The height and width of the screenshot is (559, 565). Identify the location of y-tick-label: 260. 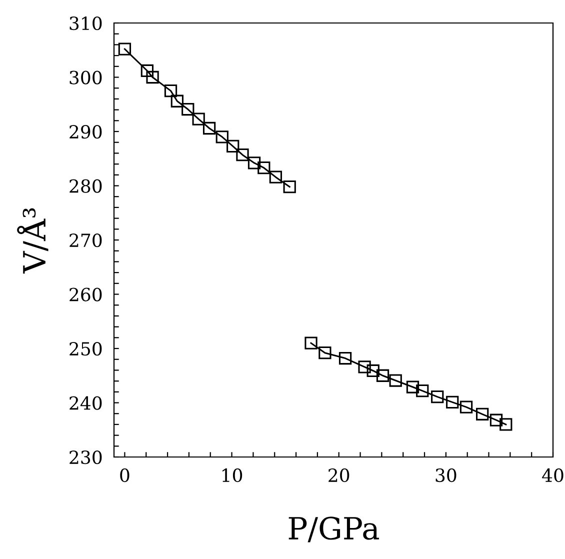
(86, 295).